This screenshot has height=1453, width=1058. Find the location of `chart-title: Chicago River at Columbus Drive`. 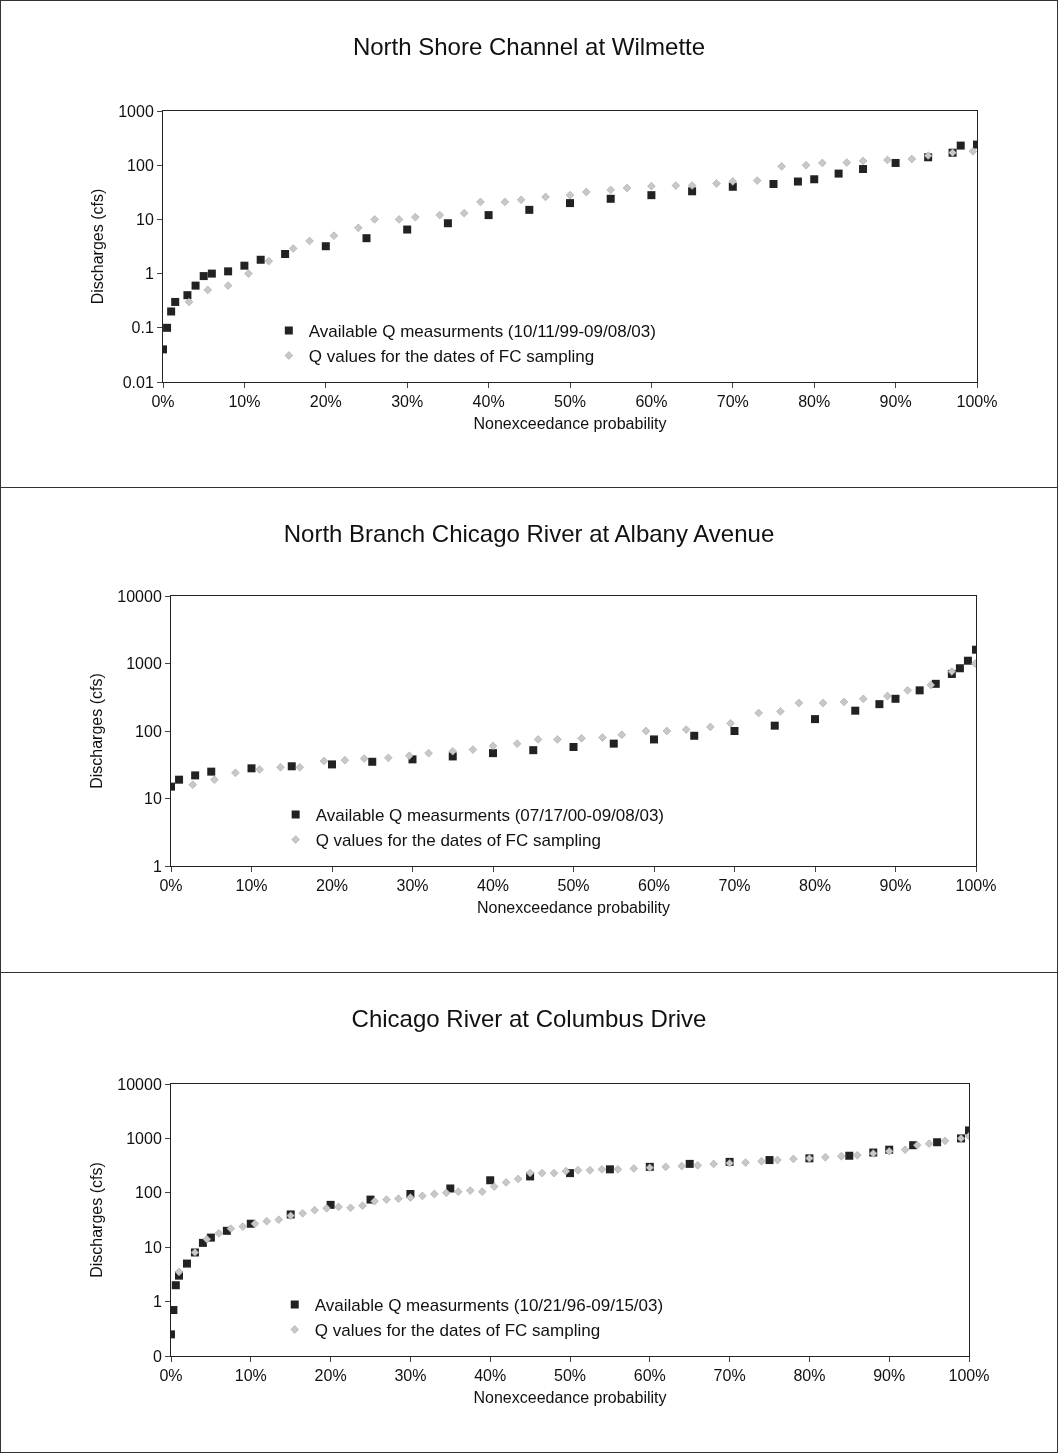

chart-title: Chicago River at Columbus Drive is located at coordinates (529, 1019).